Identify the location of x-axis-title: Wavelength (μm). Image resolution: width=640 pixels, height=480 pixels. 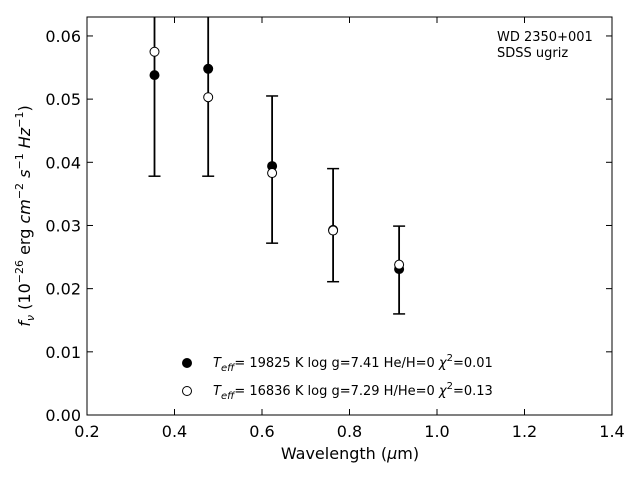
(350, 453).